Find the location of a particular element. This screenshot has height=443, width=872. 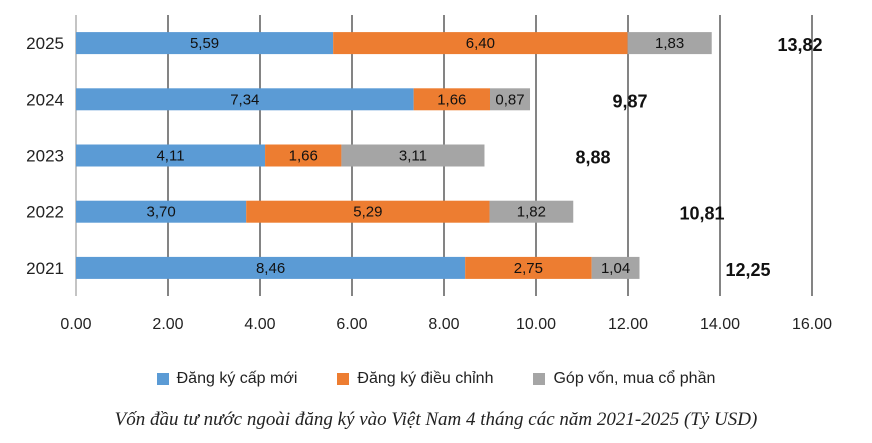

total-data-label: 9,87 is located at coordinates (629, 101).